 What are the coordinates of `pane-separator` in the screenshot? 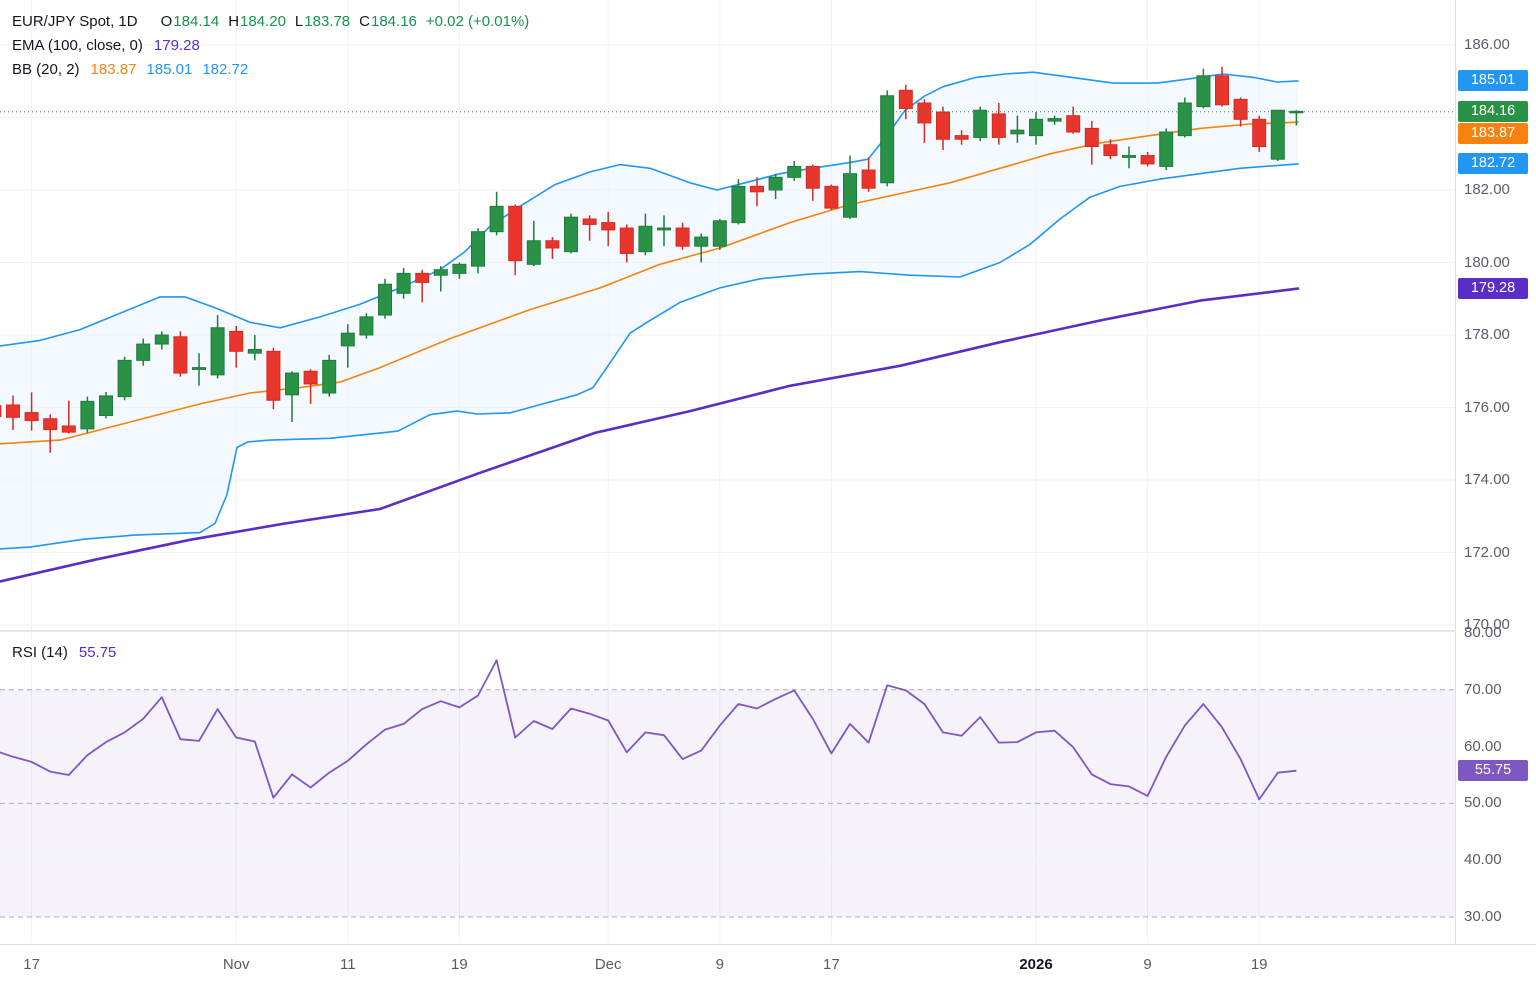 It's located at (727, 631).